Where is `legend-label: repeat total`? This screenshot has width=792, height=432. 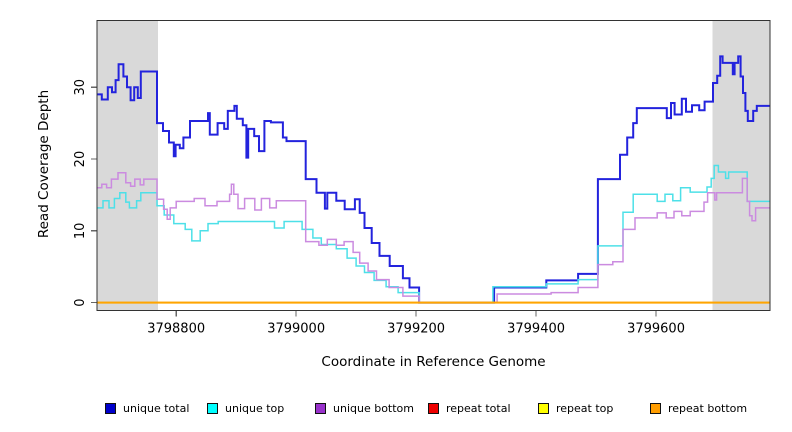 legend-label: repeat total is located at coordinates (478, 408).